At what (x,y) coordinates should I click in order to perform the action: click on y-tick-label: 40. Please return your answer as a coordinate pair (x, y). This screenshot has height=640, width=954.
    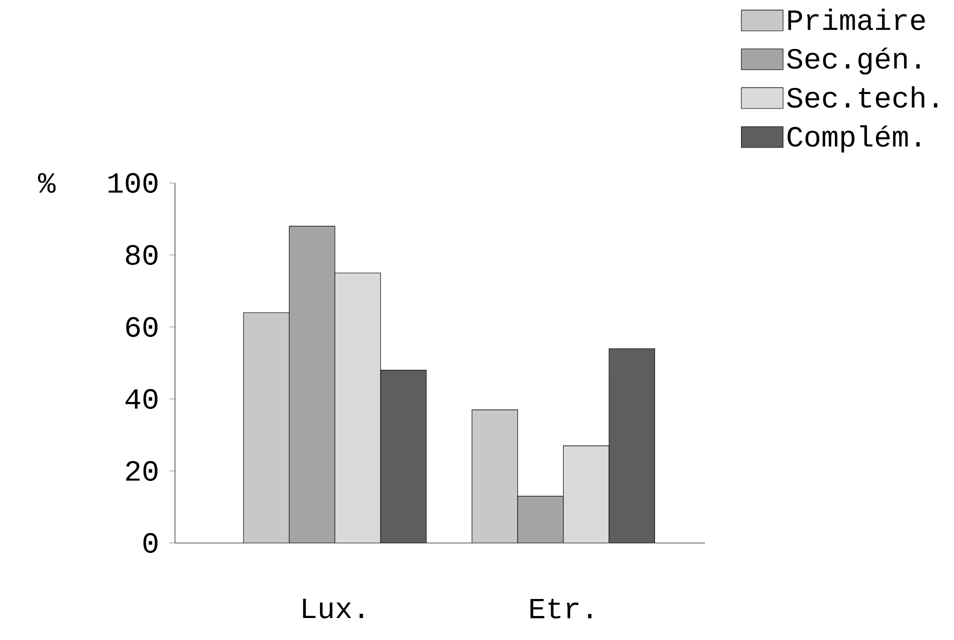
    Looking at the image, I should click on (142, 399).